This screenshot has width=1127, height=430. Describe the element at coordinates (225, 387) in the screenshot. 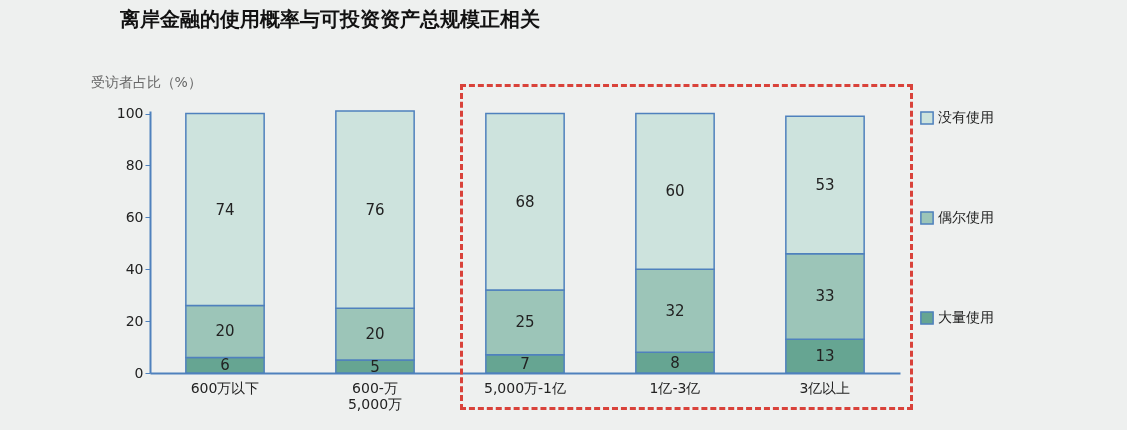

I see `x-tick-label: 600万以下` at that location.